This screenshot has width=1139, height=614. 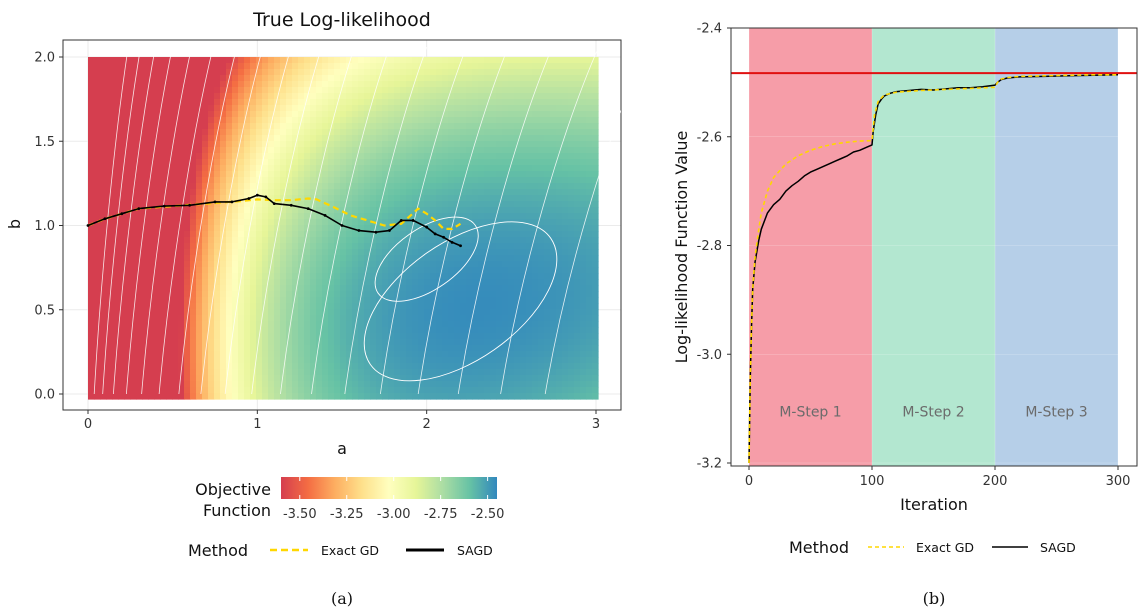 I want to click on panel-b-x-tick-label: 100, so click(x=872, y=481).